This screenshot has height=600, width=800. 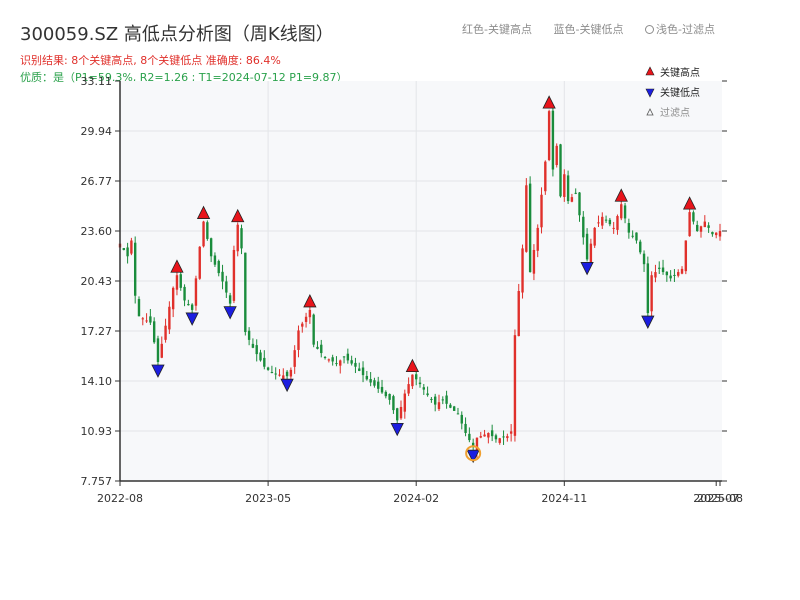 What do you see at coordinates (97, 331) in the screenshot?
I see `y-tick-label: 17.27` at bounding box center [97, 331].